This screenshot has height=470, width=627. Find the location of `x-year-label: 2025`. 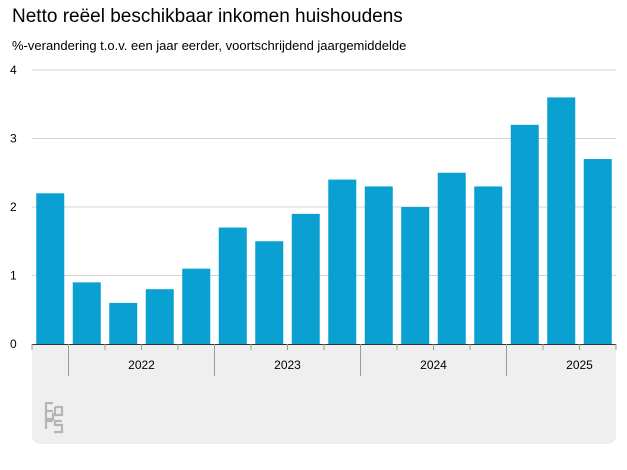

x-year-label: 2025 is located at coordinates (579, 365).